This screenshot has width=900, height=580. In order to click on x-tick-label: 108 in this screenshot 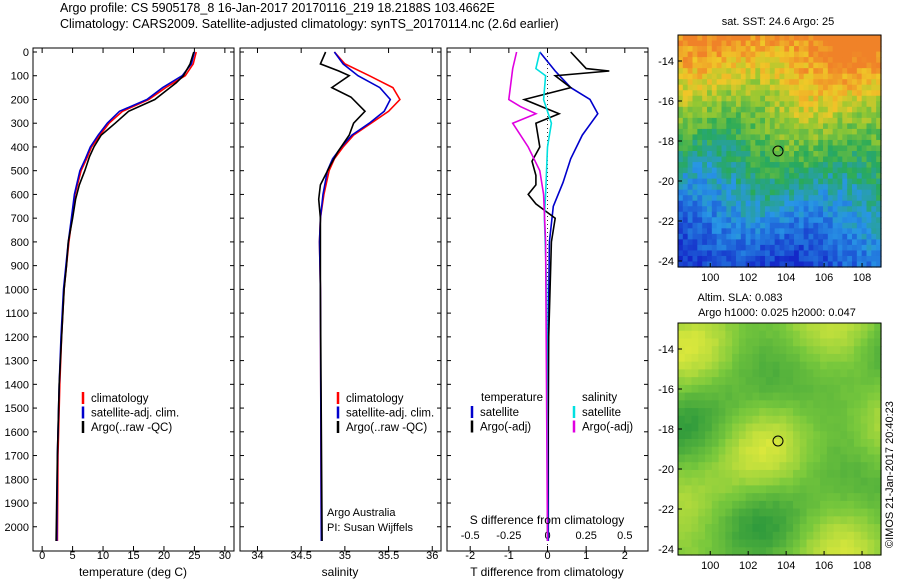, I will do `click(862, 566)`.